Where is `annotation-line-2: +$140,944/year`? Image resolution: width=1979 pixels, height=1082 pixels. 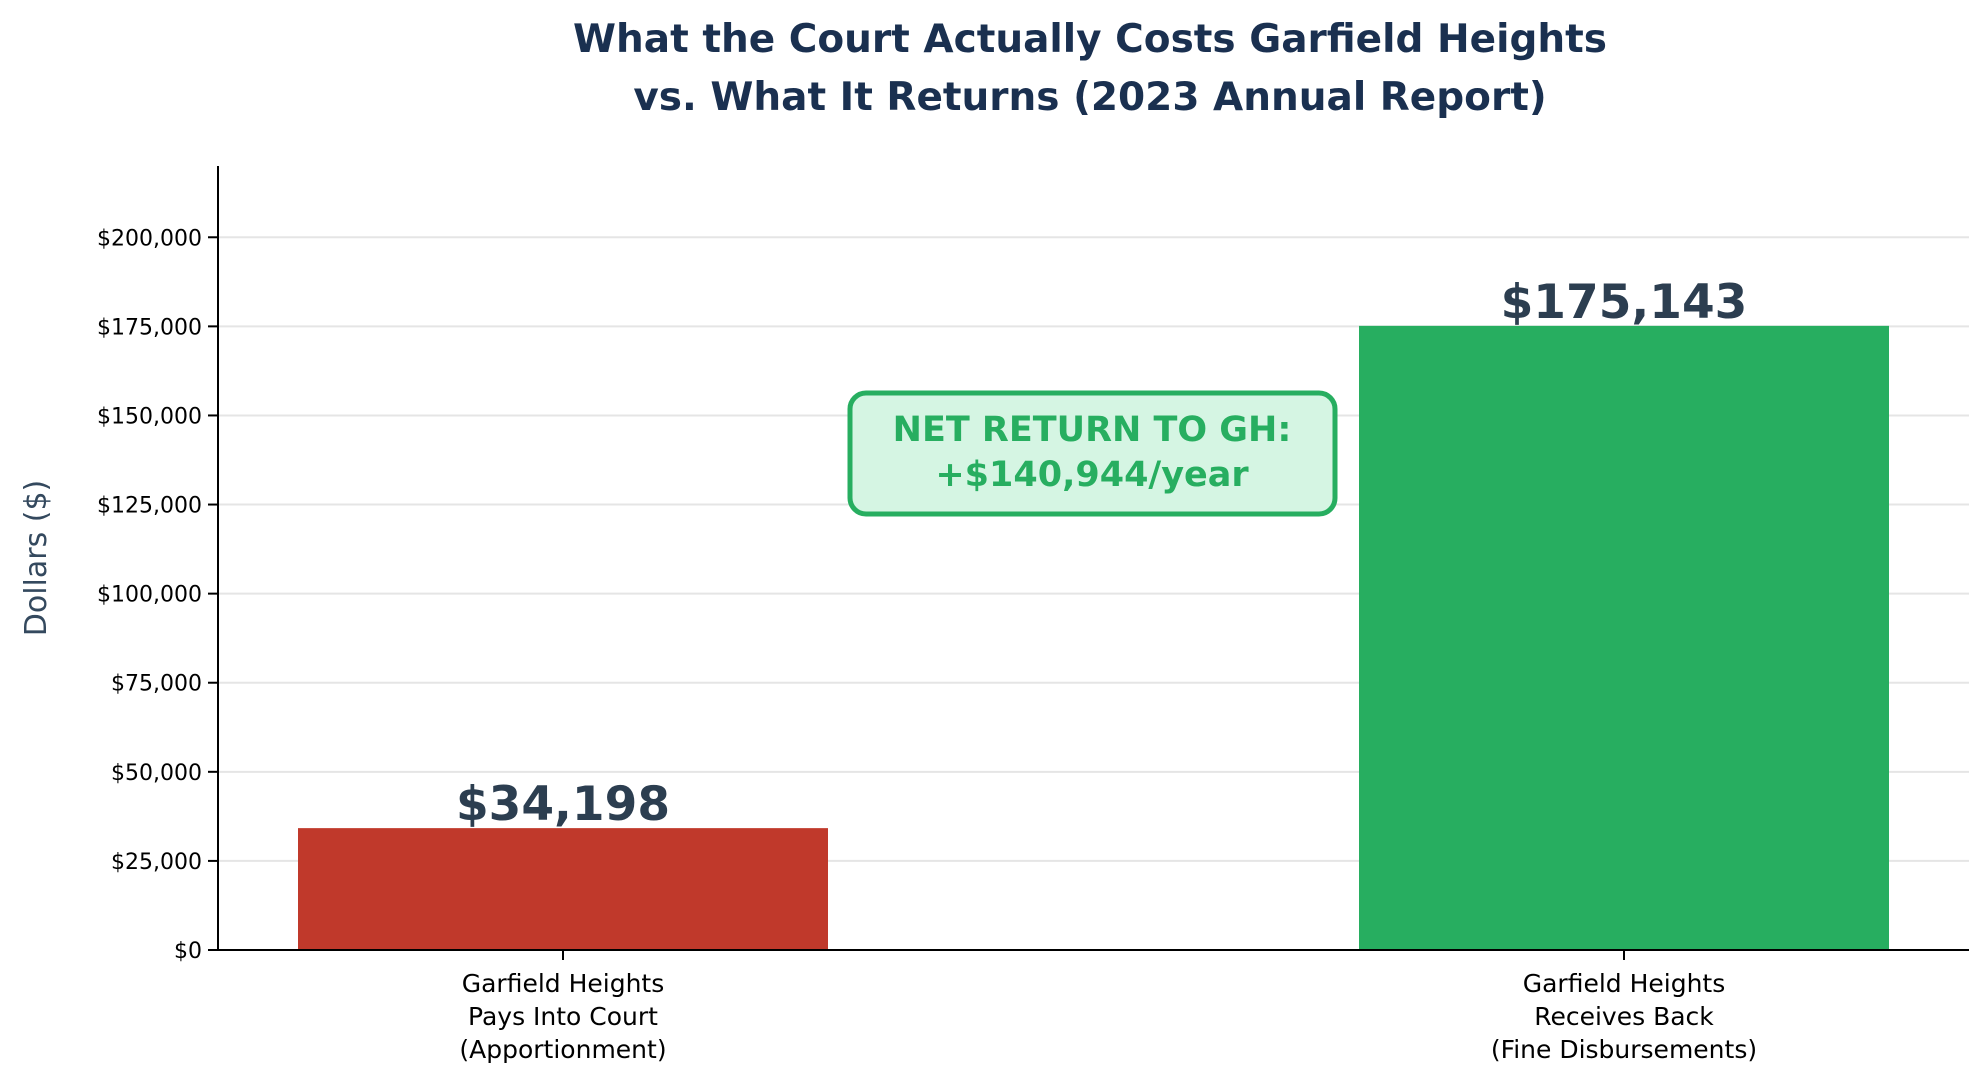 annotation-line-2: +$140,944/year is located at coordinates (1092, 475).